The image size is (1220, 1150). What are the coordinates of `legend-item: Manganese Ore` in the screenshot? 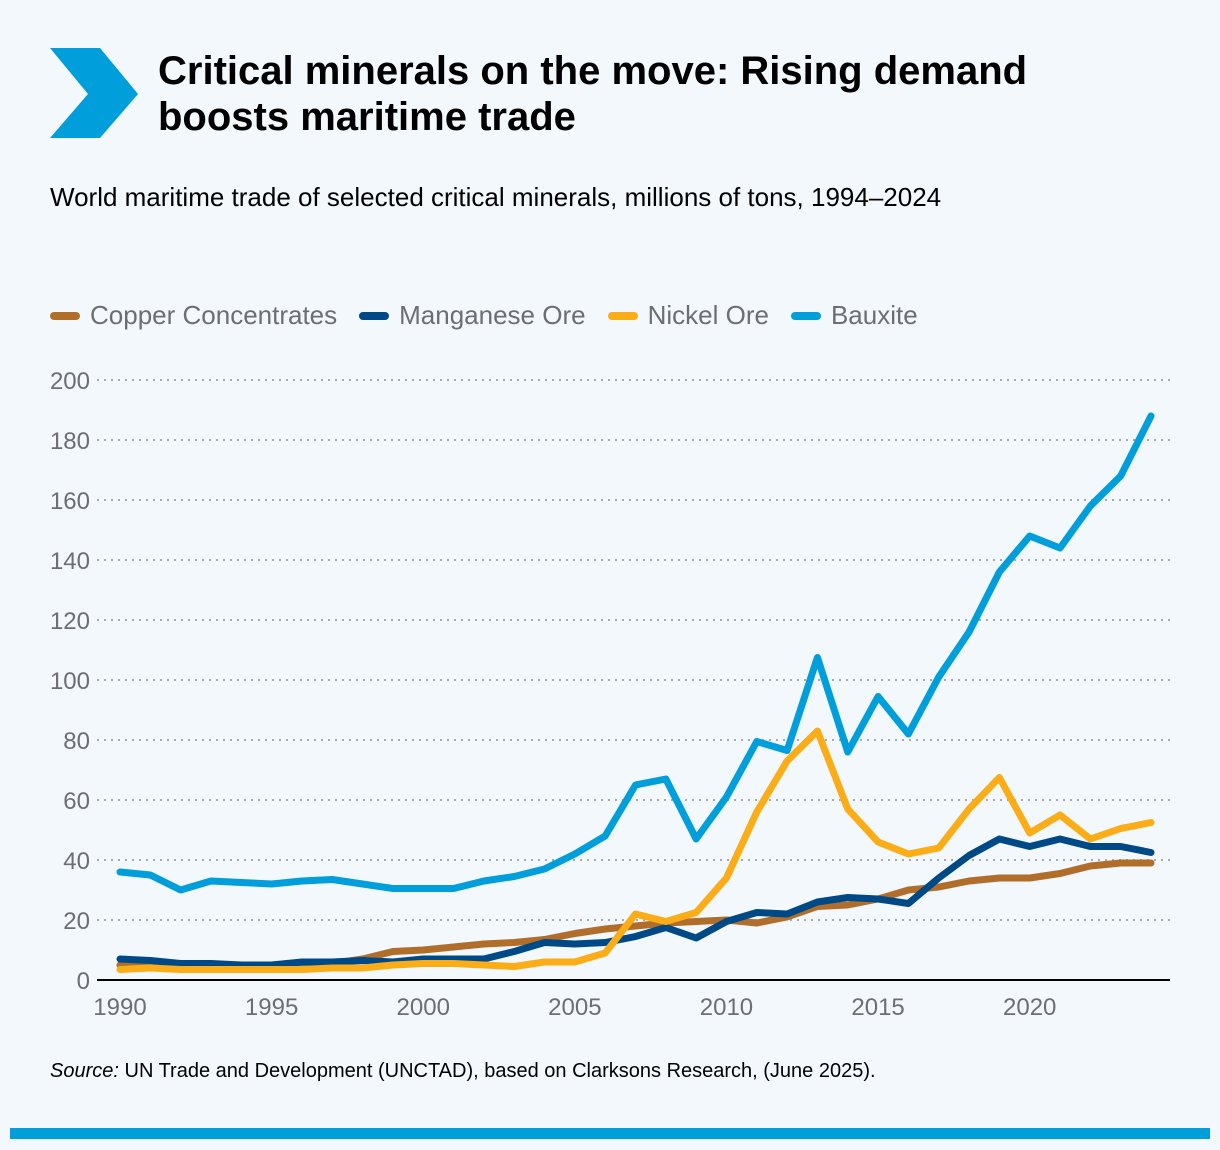 It's located at (472, 315).